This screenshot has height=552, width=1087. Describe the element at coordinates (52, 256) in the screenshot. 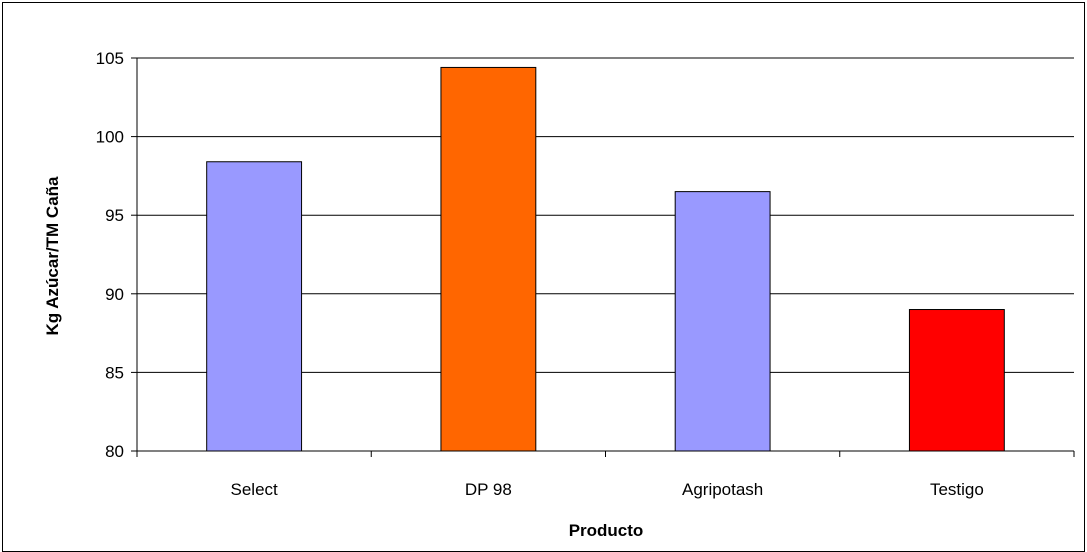

I see `y-axis-title: Kg Azúcar/TM Caña` at that location.